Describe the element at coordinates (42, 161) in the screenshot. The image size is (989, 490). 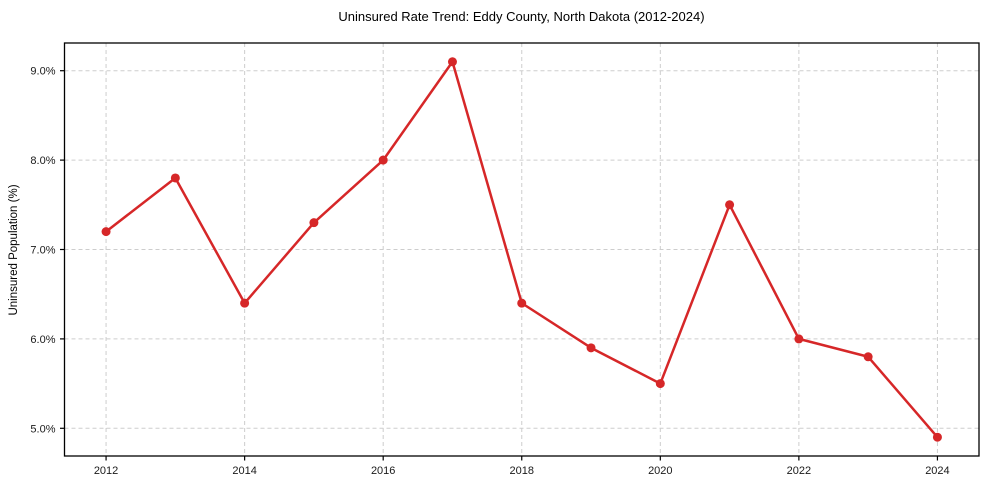
I see `y-tick-label: 8.0%` at that location.